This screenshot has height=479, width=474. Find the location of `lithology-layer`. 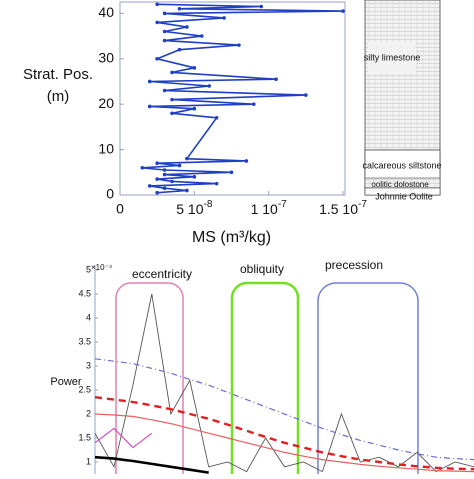

lithology-layer is located at coordinates (402, 191).